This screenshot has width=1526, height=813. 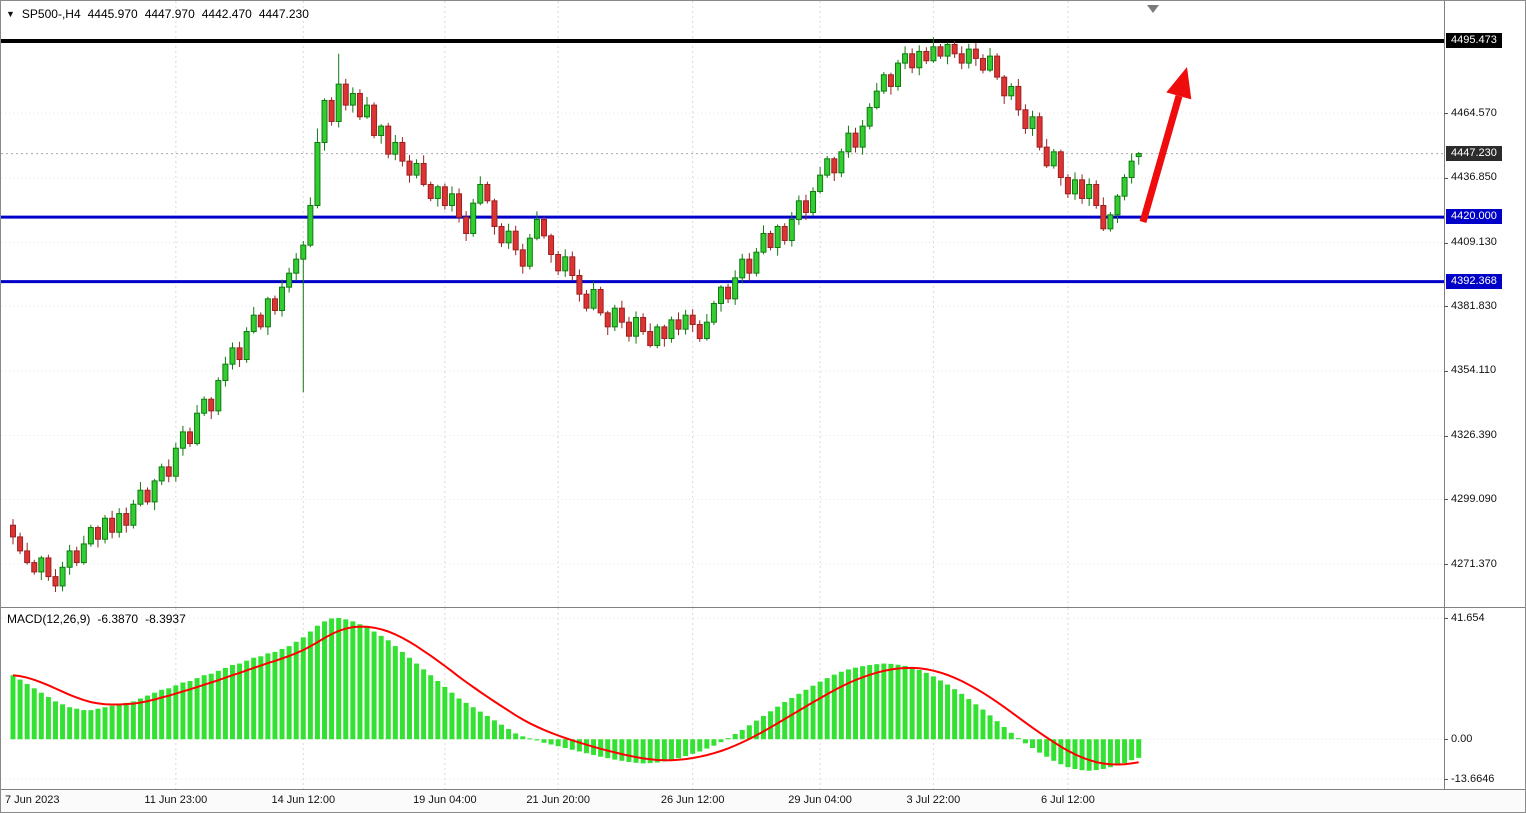 What do you see at coordinates (763, 607) in the screenshot?
I see `pane-separator` at bounding box center [763, 607].